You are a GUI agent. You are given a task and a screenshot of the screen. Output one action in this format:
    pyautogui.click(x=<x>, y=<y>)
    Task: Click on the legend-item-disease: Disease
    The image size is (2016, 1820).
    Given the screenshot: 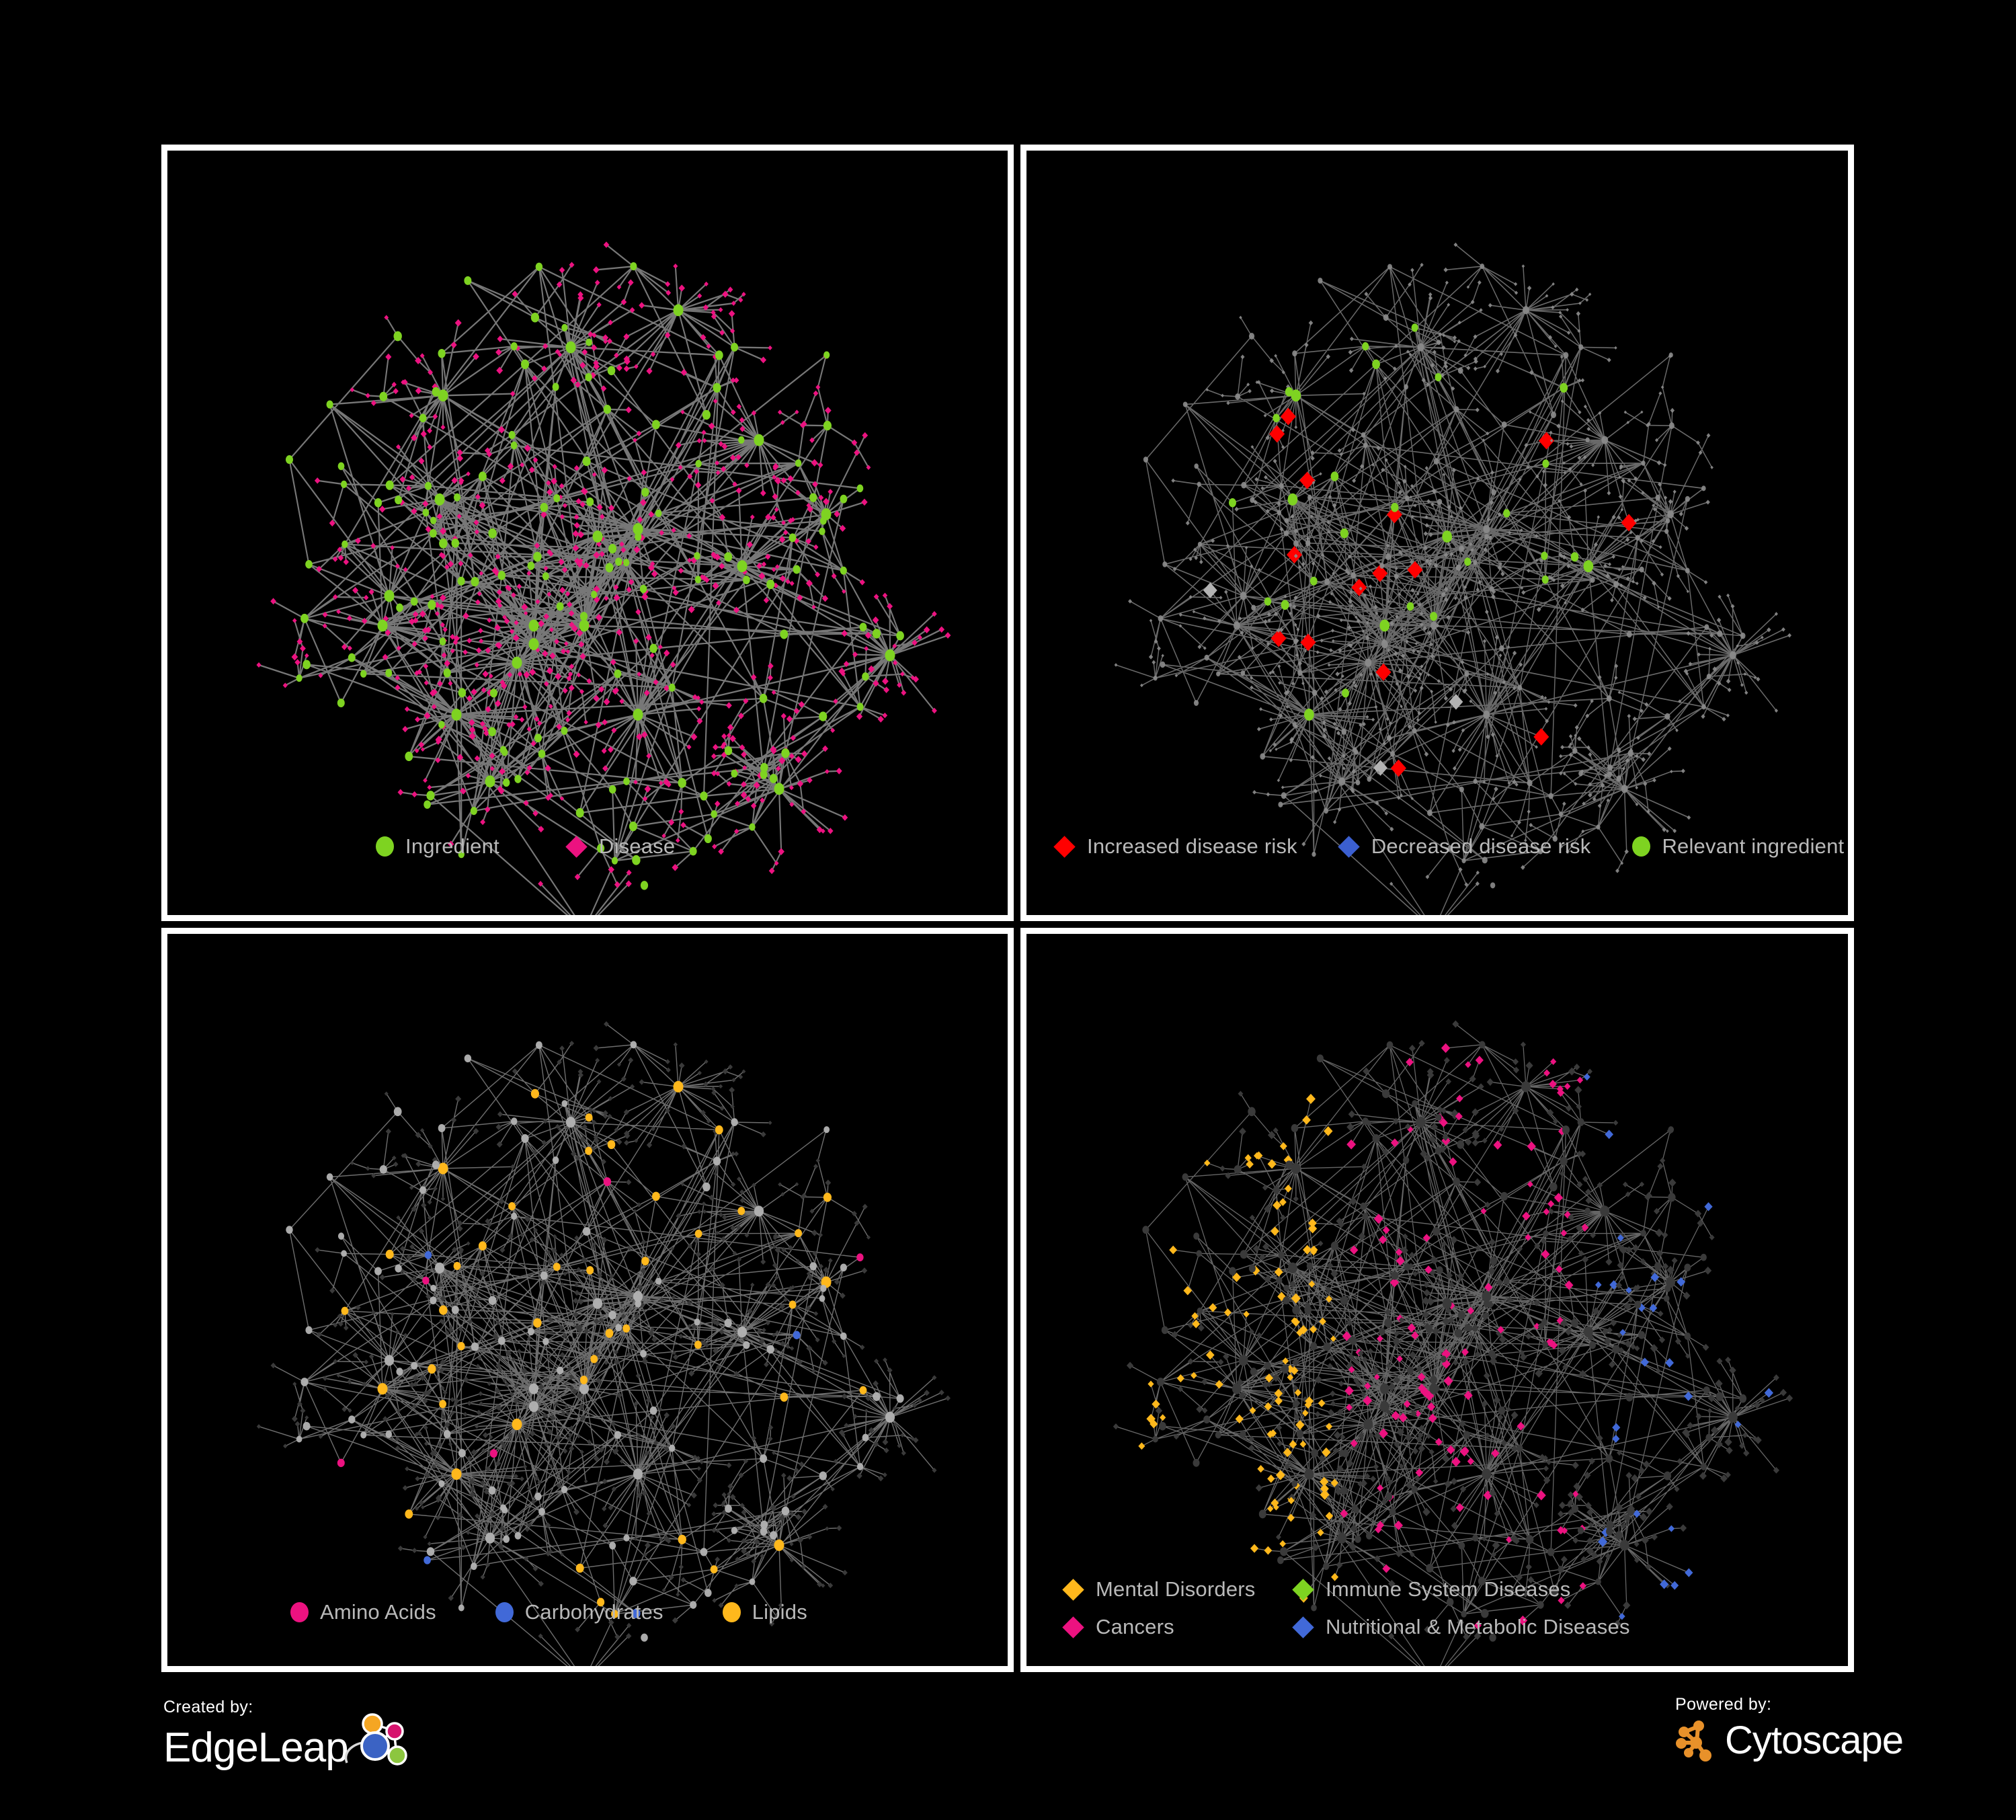 What is the action you would take?
    pyautogui.click(x=620, y=846)
    